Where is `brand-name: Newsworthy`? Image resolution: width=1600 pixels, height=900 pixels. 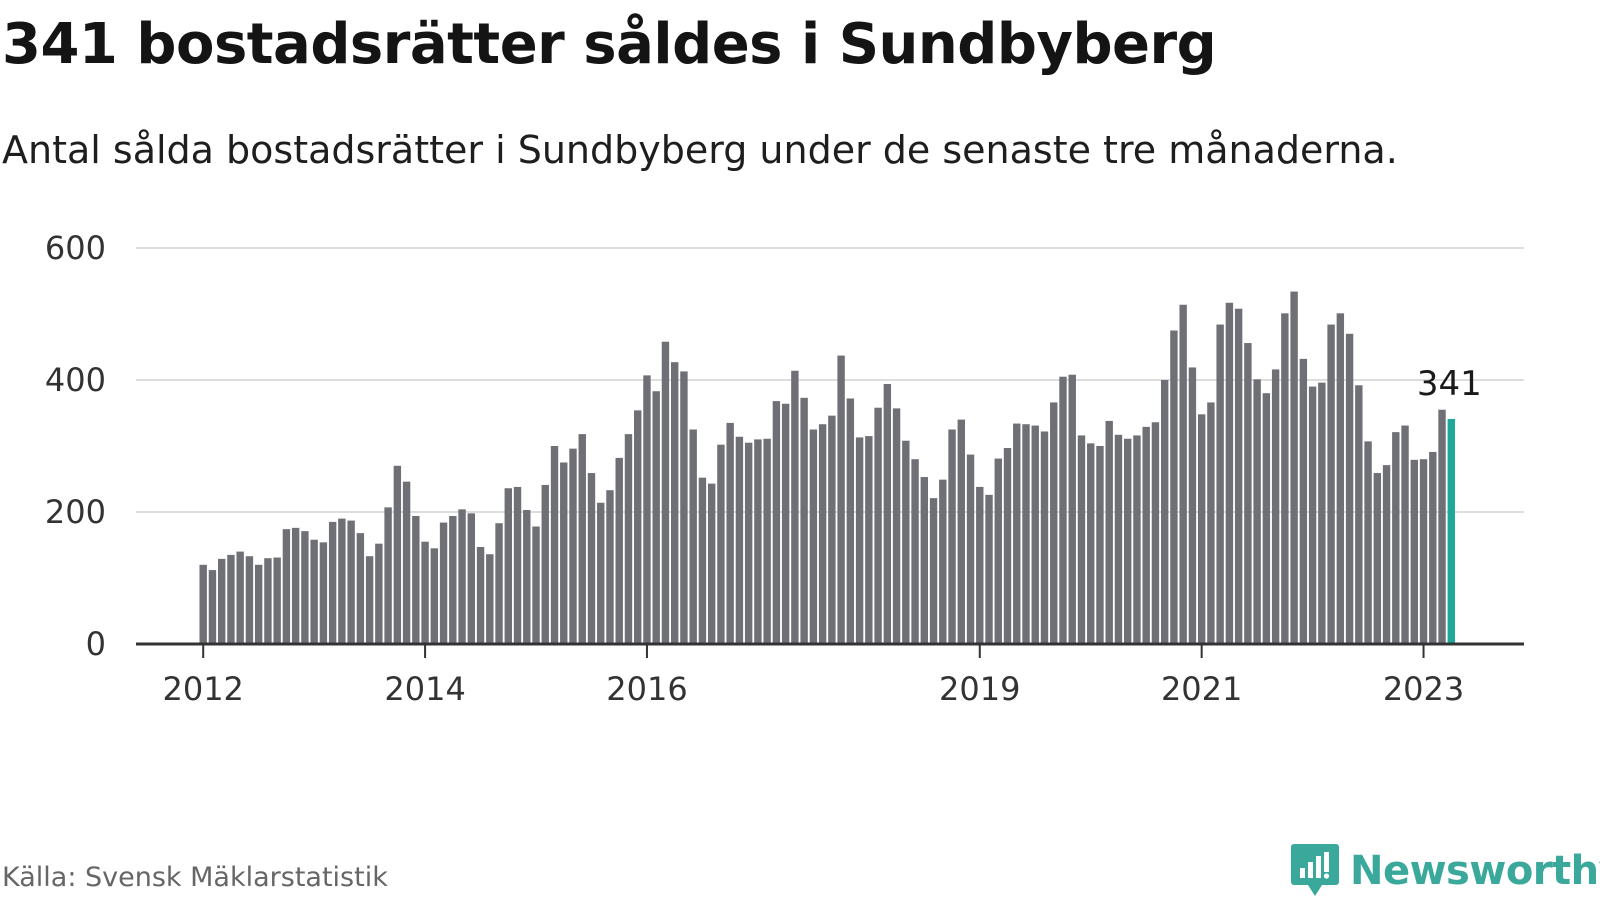 brand-name: Newsworthy is located at coordinates (1475, 871).